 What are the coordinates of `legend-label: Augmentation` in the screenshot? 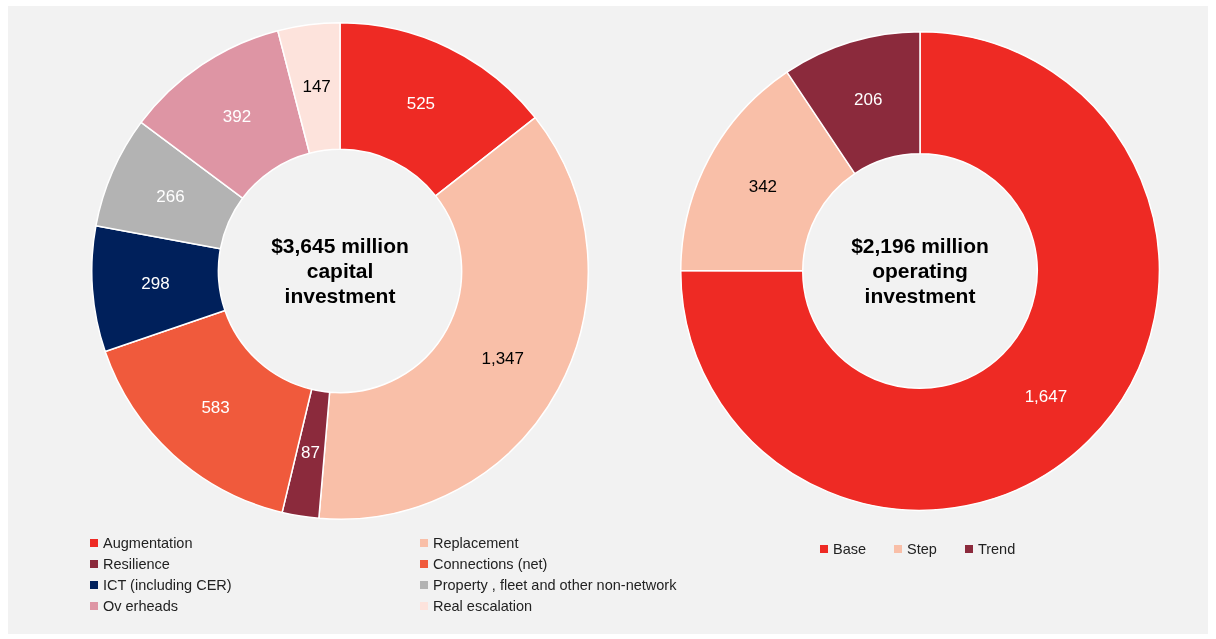 It's located at (148, 543).